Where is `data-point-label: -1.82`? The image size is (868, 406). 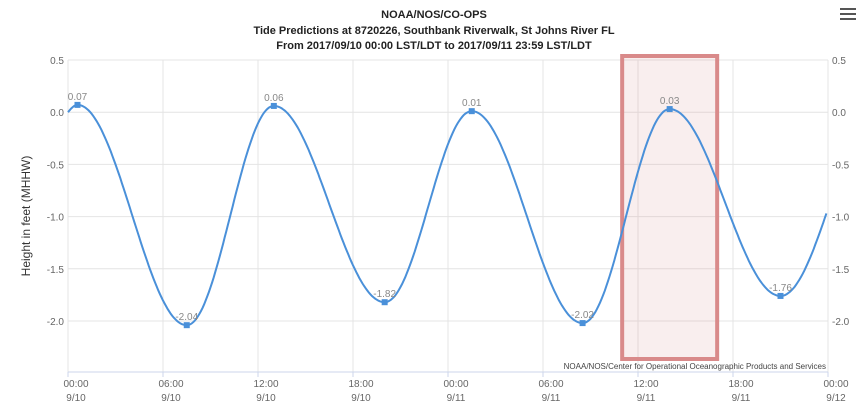 data-point-label: -1.82 is located at coordinates (384, 294).